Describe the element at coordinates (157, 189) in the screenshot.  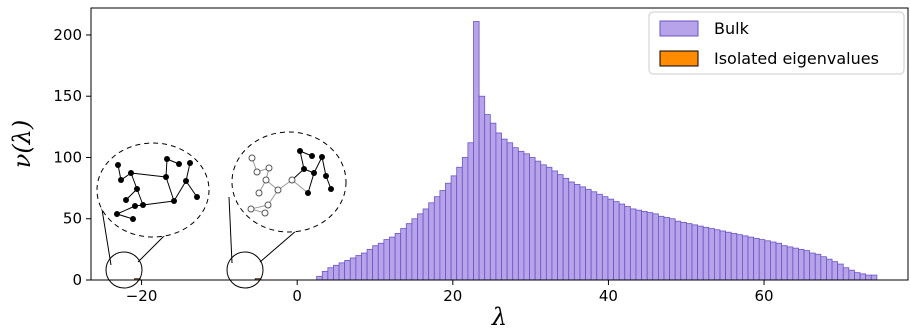
I see `graph-drawing-left` at that location.